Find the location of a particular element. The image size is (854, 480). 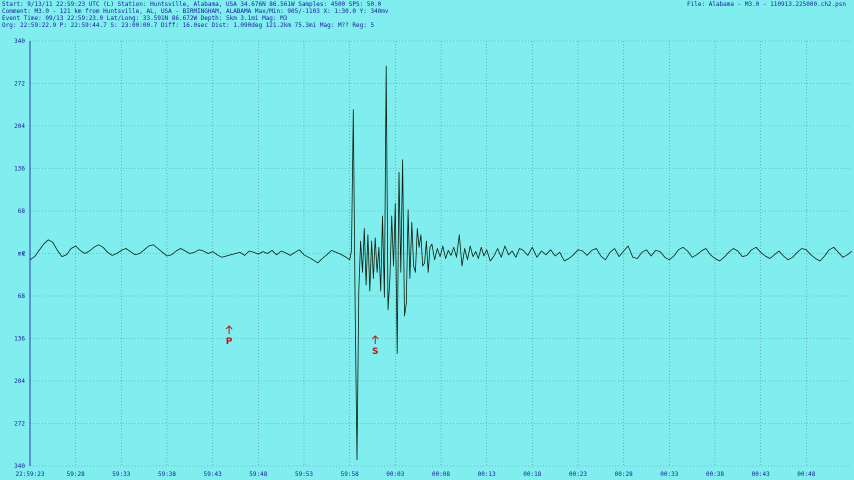

x-tick-label: 00:38 is located at coordinates (715, 474).